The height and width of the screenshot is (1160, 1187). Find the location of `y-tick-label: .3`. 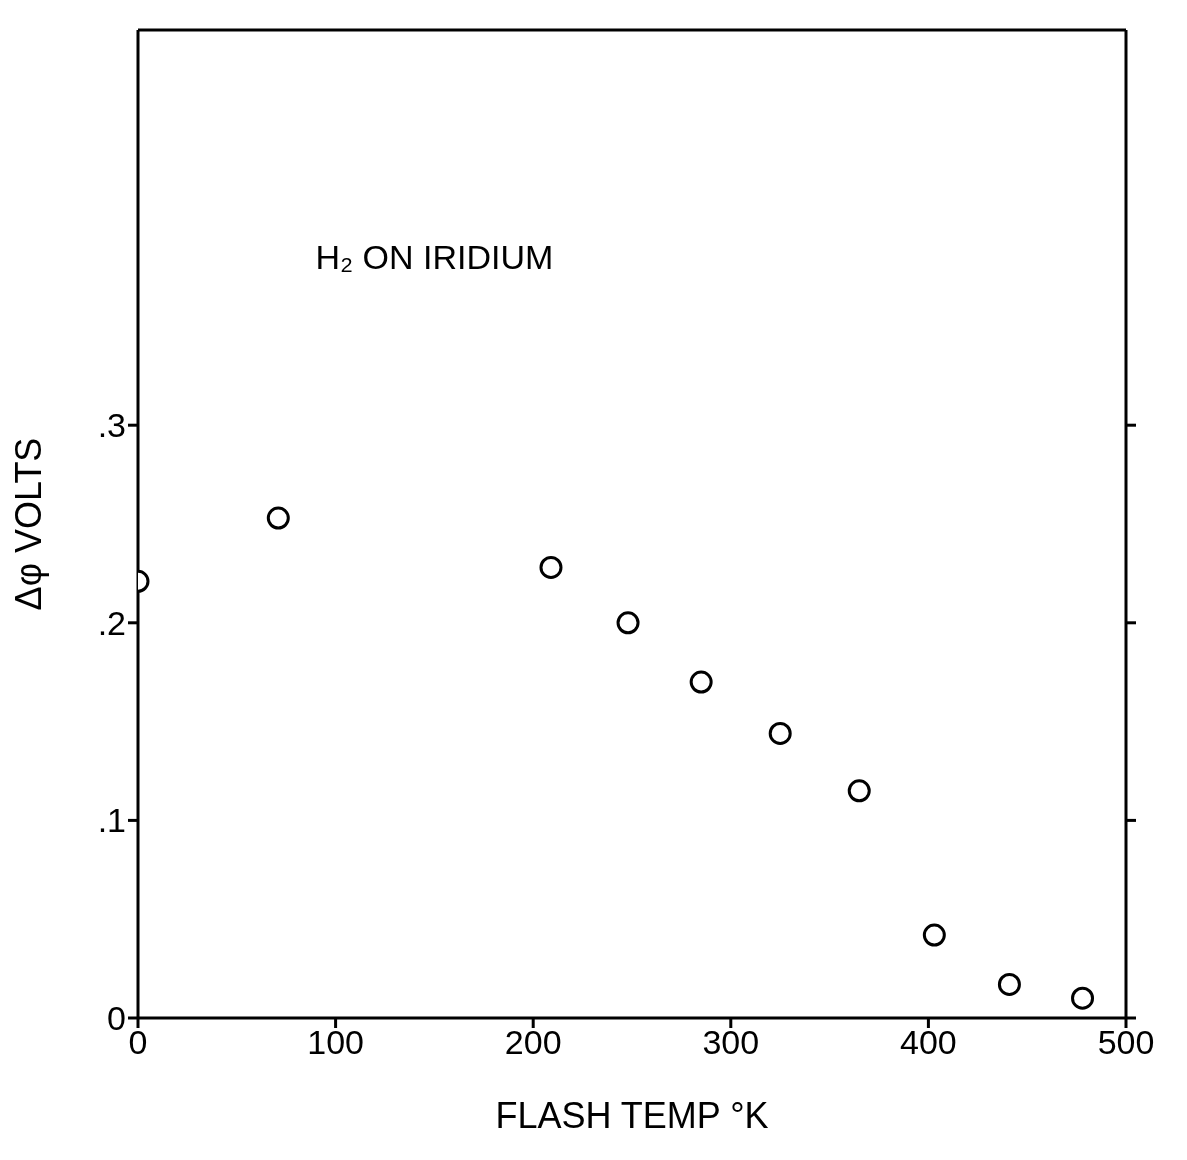

y-tick-label: .3 is located at coordinates (111, 425).